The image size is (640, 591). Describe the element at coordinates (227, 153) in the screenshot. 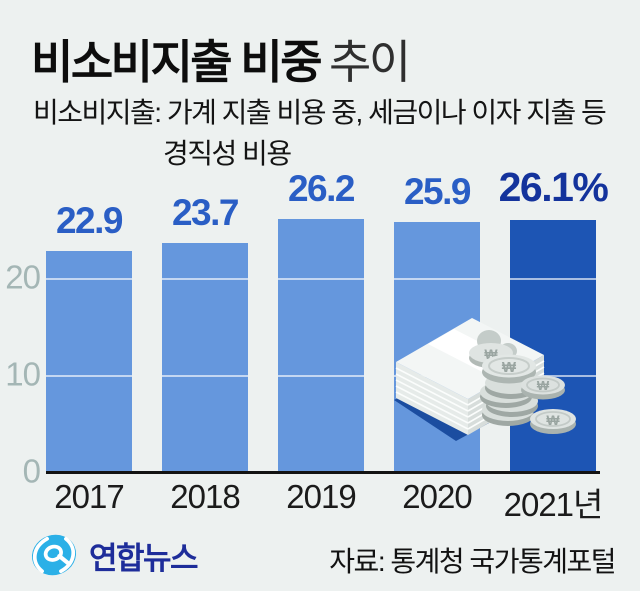

I see `subtitle-line2: 경직성 비용` at that location.